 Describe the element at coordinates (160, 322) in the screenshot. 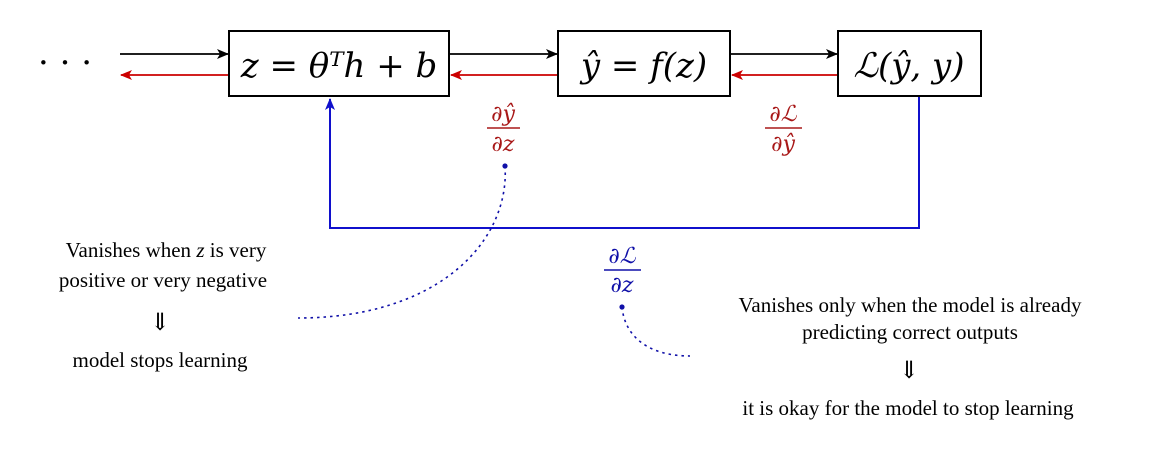

I see `implies-arrow-left: ⇓` at that location.